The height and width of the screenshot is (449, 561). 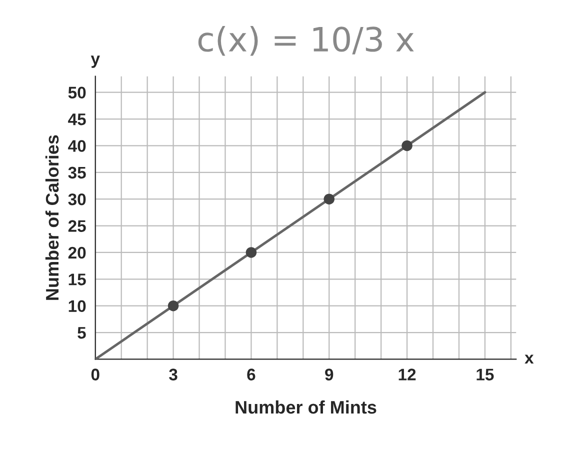 I want to click on x-tick-label: 0, so click(x=95, y=374).